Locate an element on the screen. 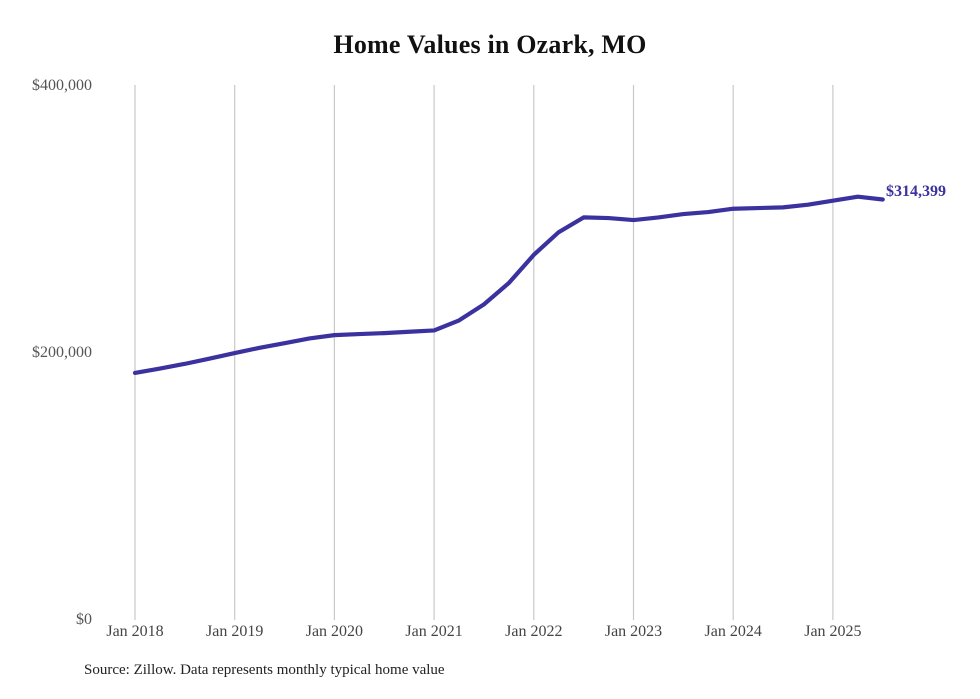  x-axis-tick-jan-2020: Jan 2020 is located at coordinates (334, 631).